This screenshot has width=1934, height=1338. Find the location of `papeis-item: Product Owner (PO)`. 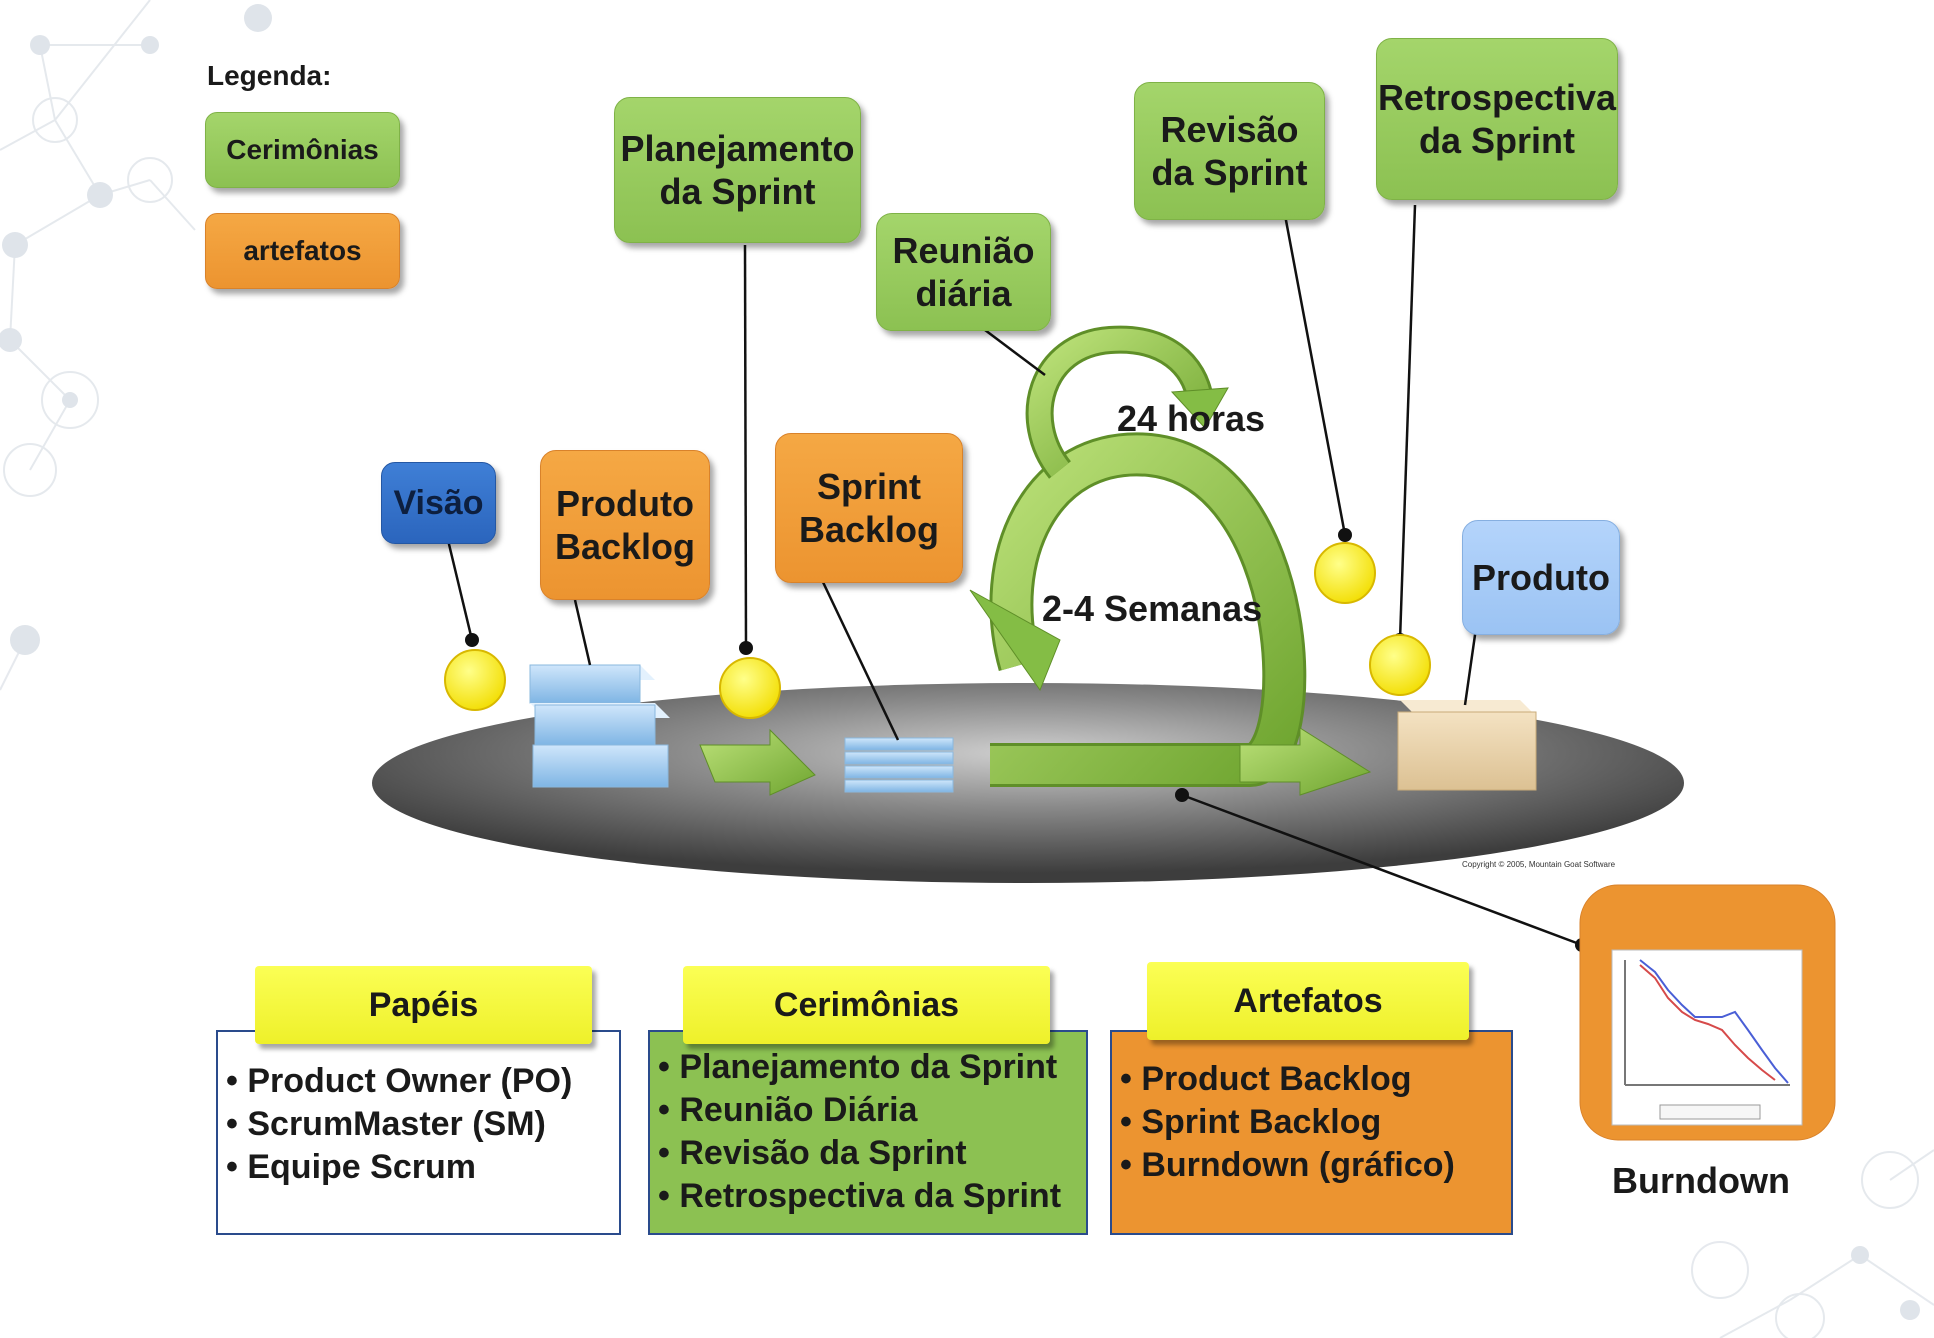

papeis-item: Product Owner (PO) is located at coordinates (422, 1081).